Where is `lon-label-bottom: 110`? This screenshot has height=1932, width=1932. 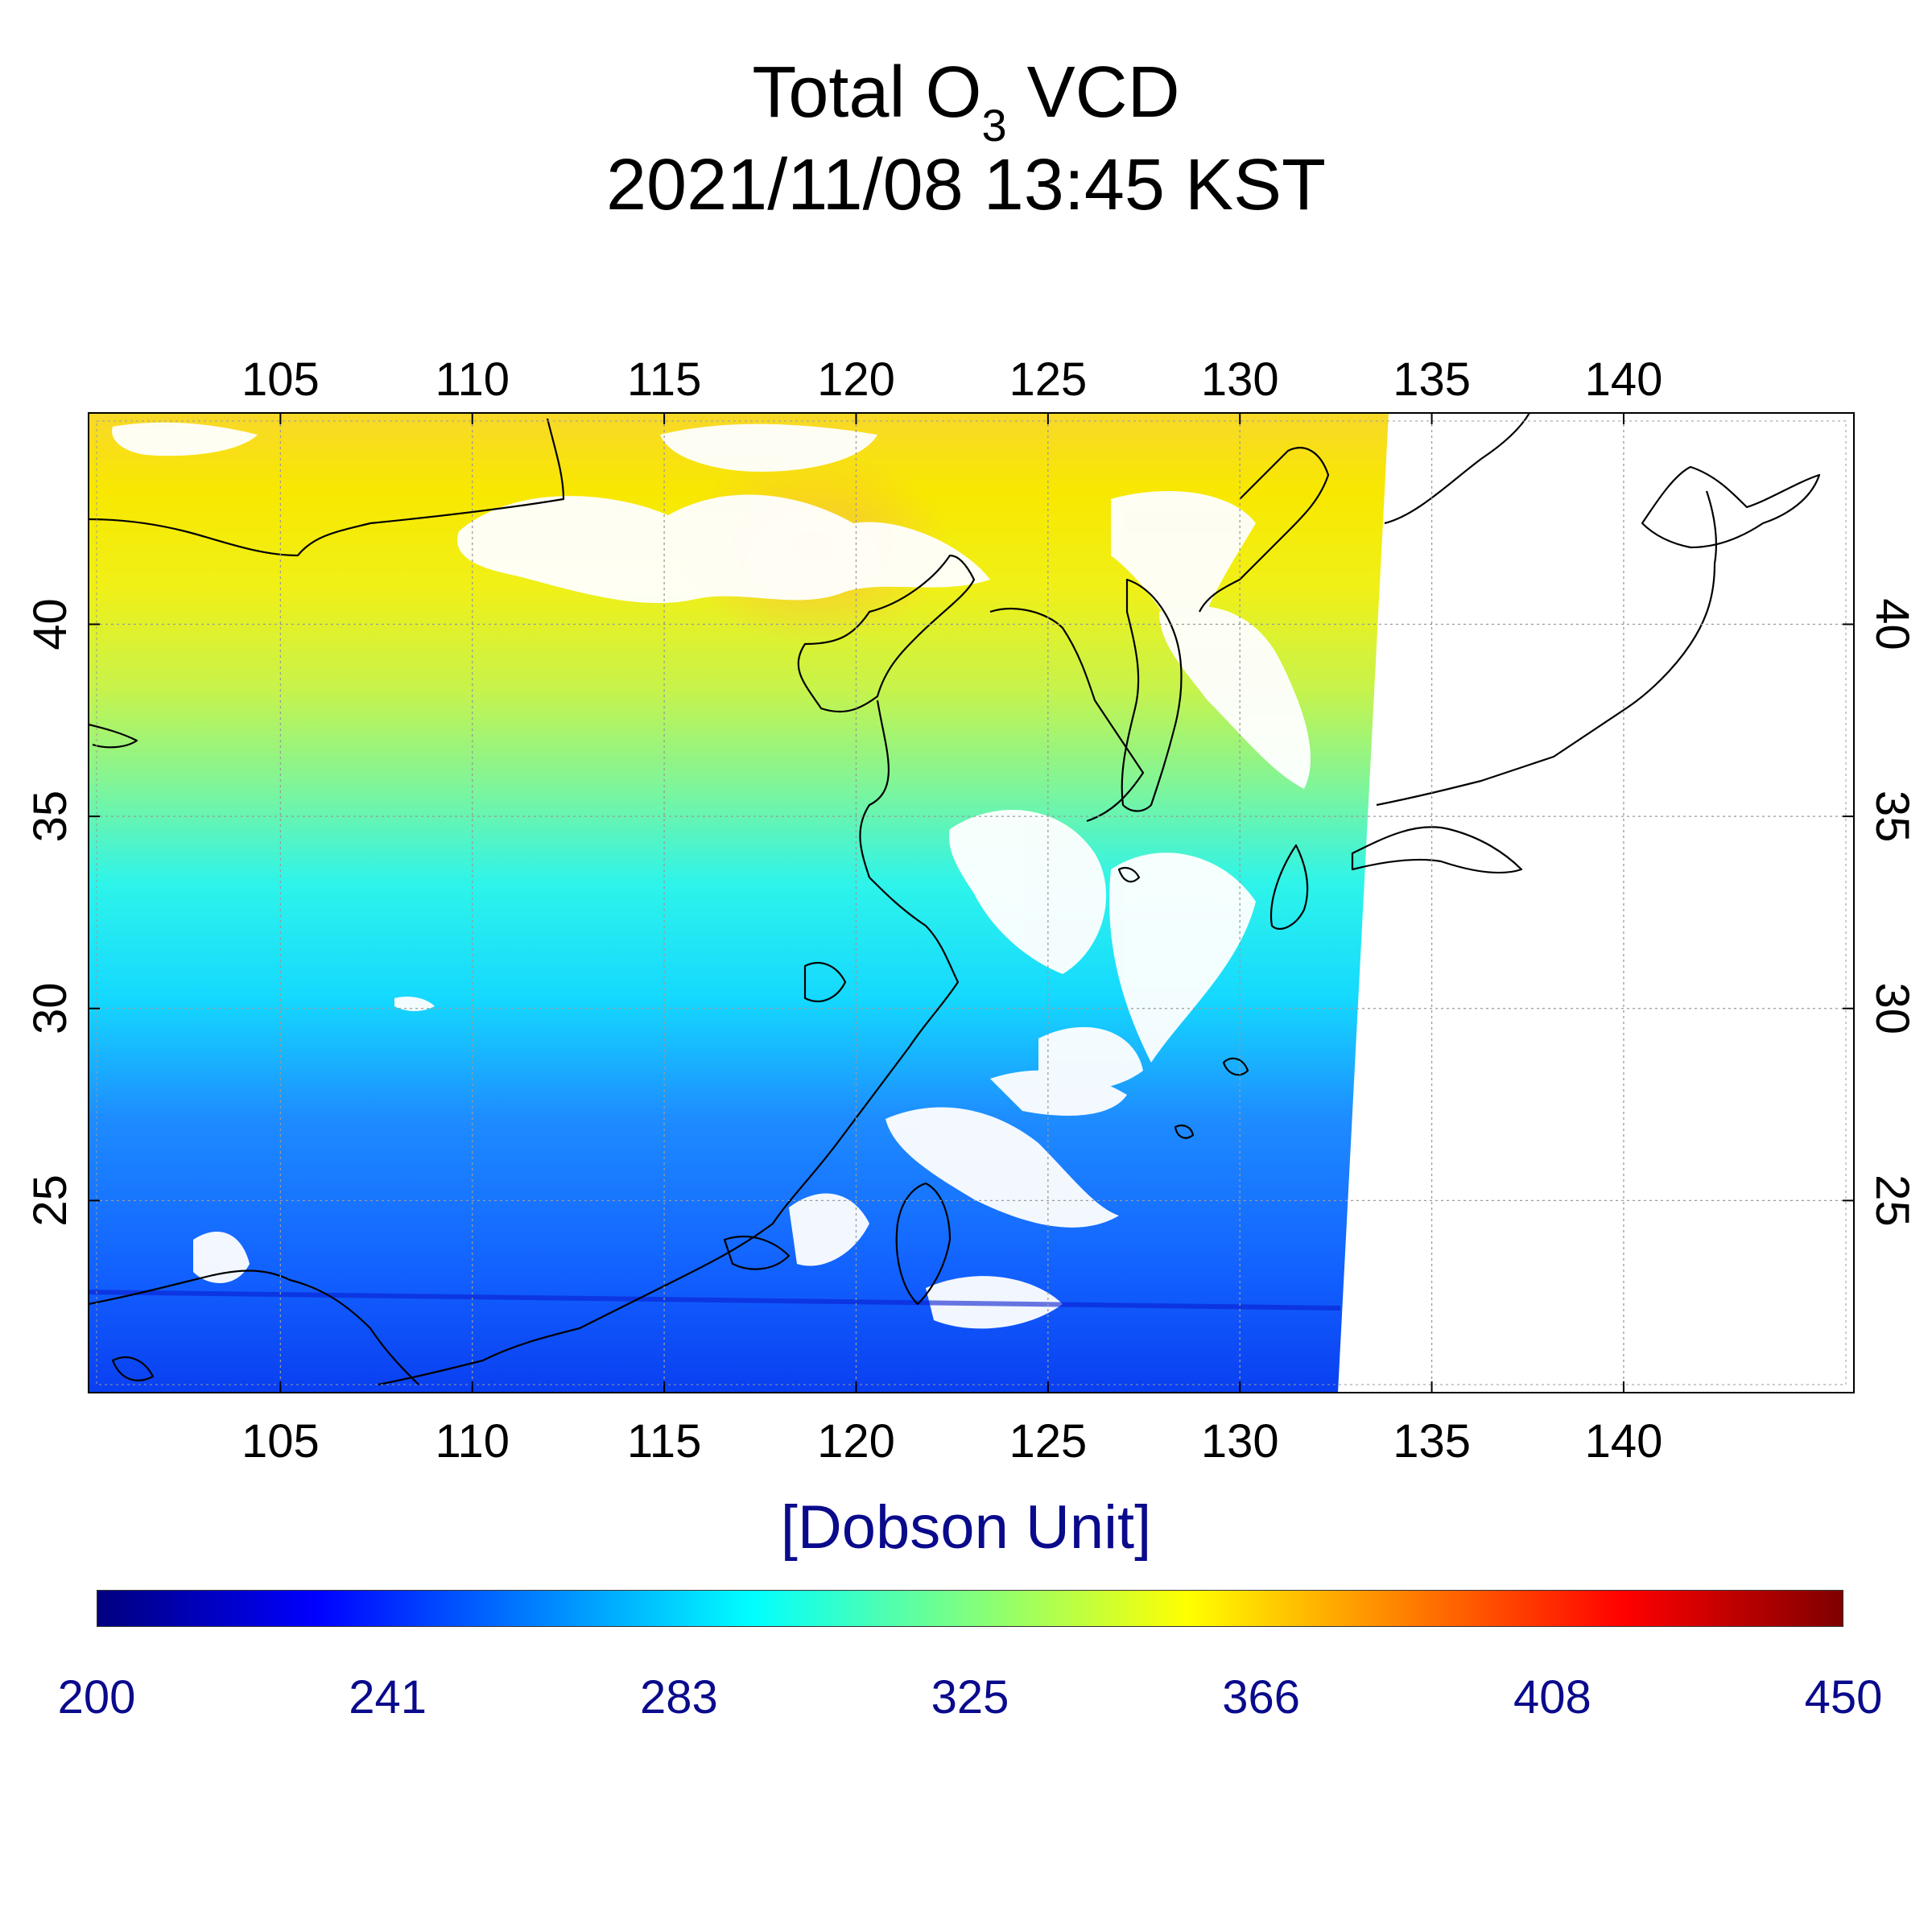
lon-label-bottom: 110 is located at coordinates (473, 1441).